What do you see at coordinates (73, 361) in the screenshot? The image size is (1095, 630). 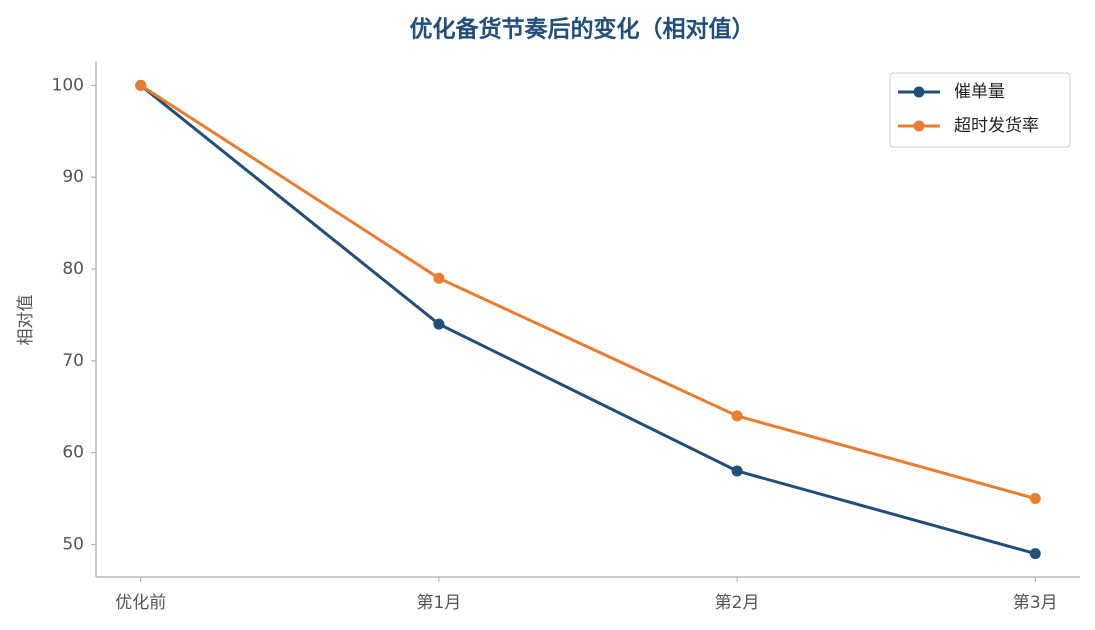 I see `y-tick-label: 70` at bounding box center [73, 361].